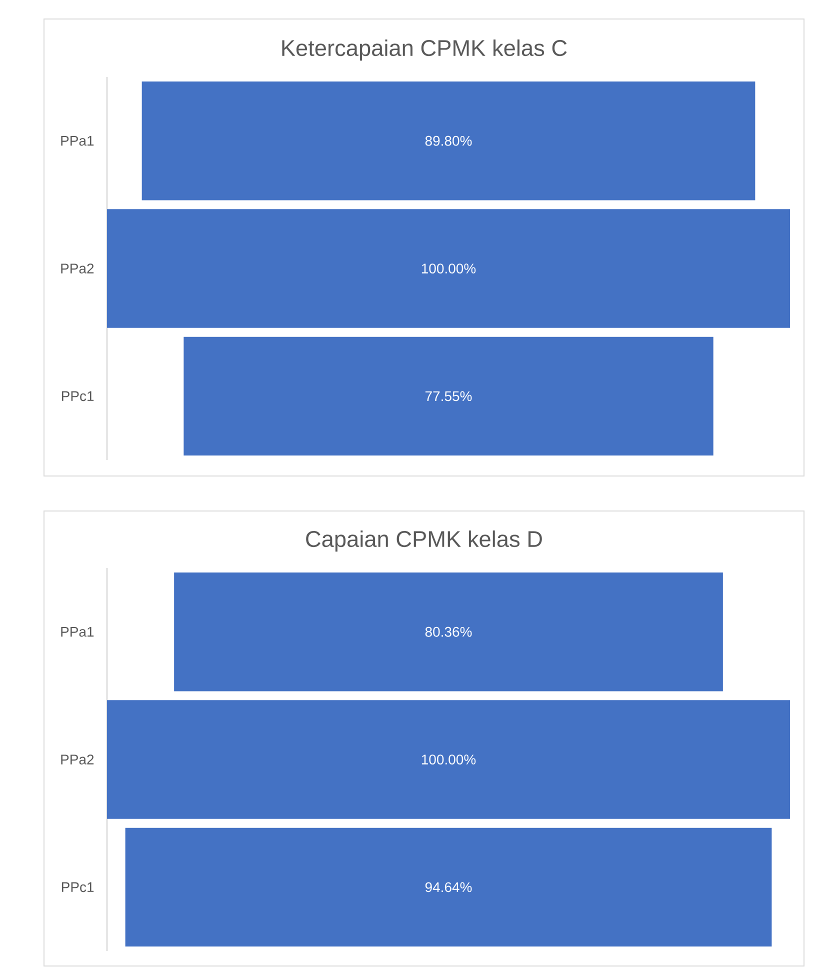  I want to click on data-label: 89.80%, so click(448, 141).